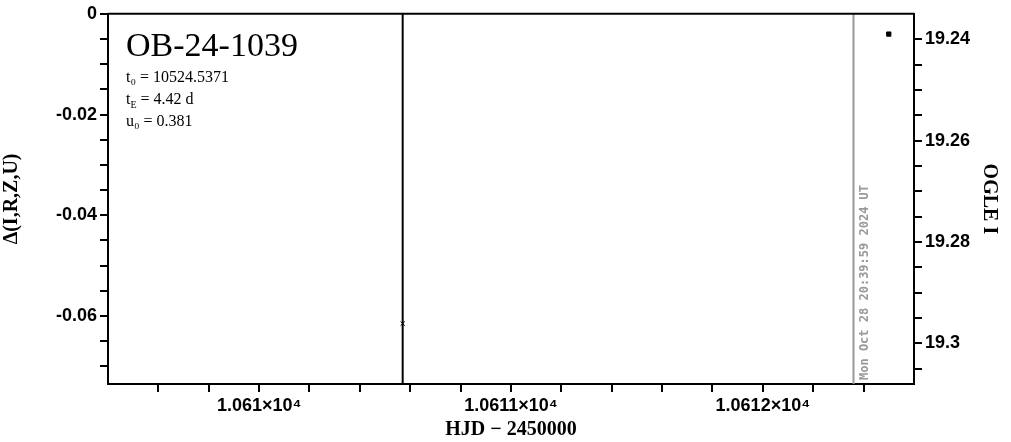 This screenshot has width=1011, height=442. I want to click on y2-tick-label: 19.24, so click(947, 38).